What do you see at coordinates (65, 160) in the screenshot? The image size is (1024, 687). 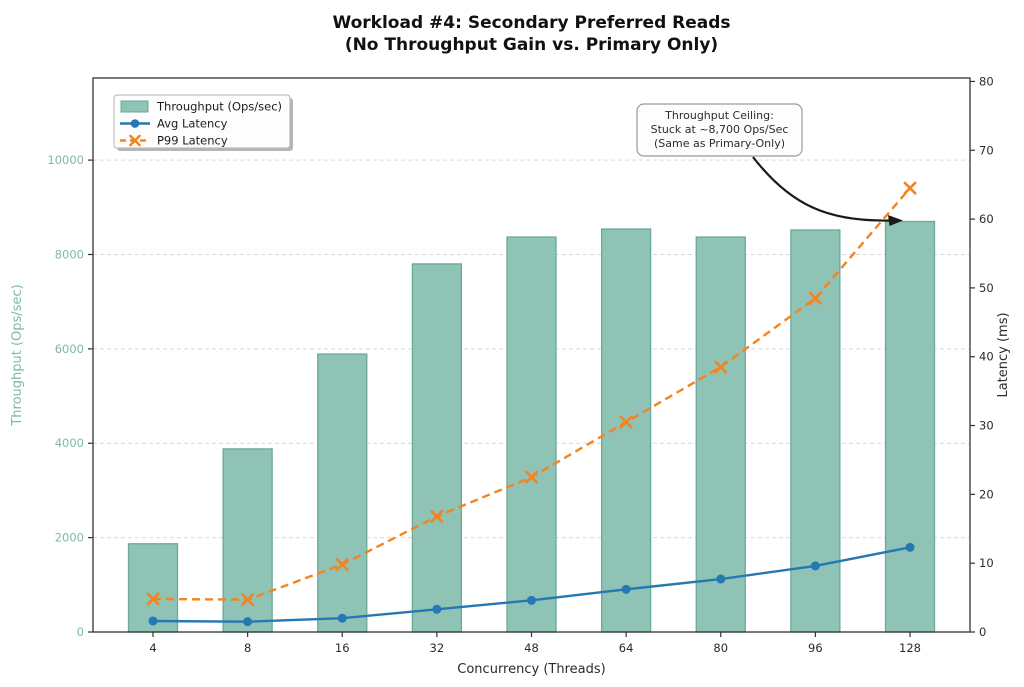 I see `left-tick-label: 10000` at bounding box center [65, 160].